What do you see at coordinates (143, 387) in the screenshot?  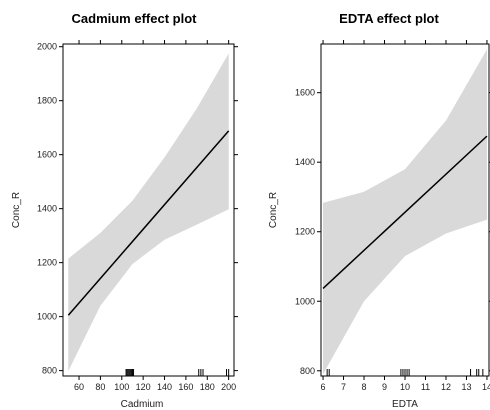 I see `cadmium-x-tick-label: 120` at bounding box center [143, 387].